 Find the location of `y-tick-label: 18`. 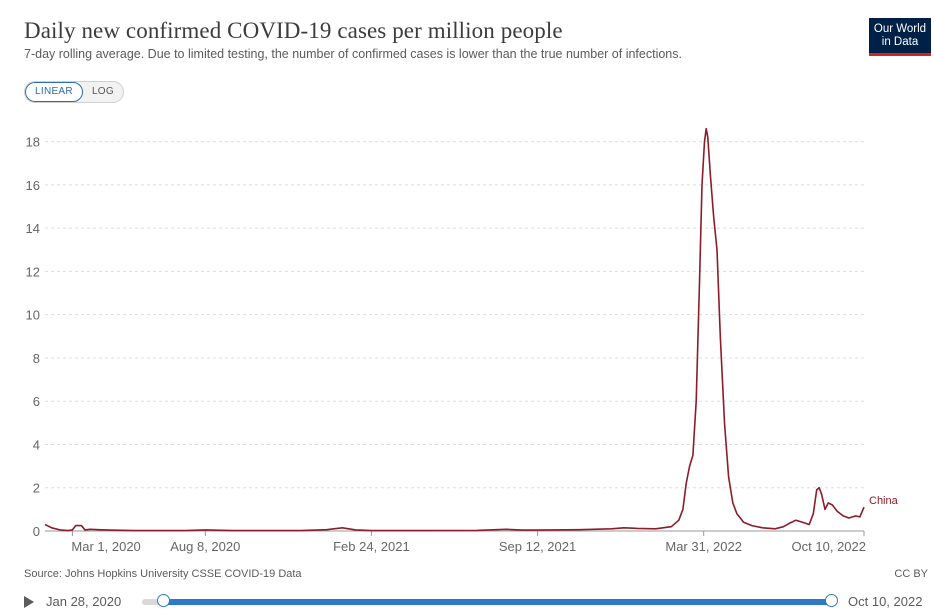

y-tick-label: 18 is located at coordinates (33, 142).